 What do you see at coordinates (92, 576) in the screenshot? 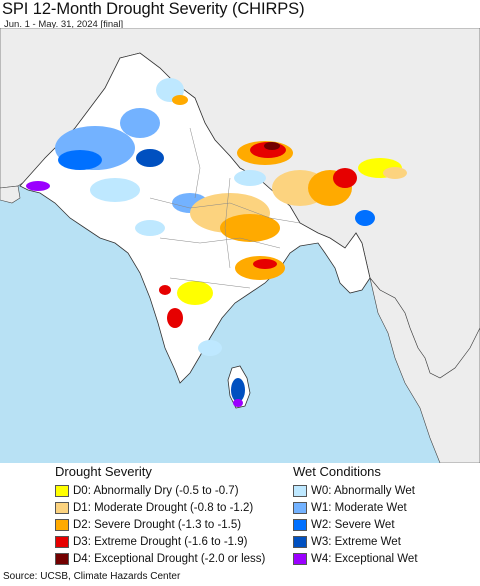
I see `source-credit: Source: UCSB, Climate Hazards Center` at bounding box center [92, 576].